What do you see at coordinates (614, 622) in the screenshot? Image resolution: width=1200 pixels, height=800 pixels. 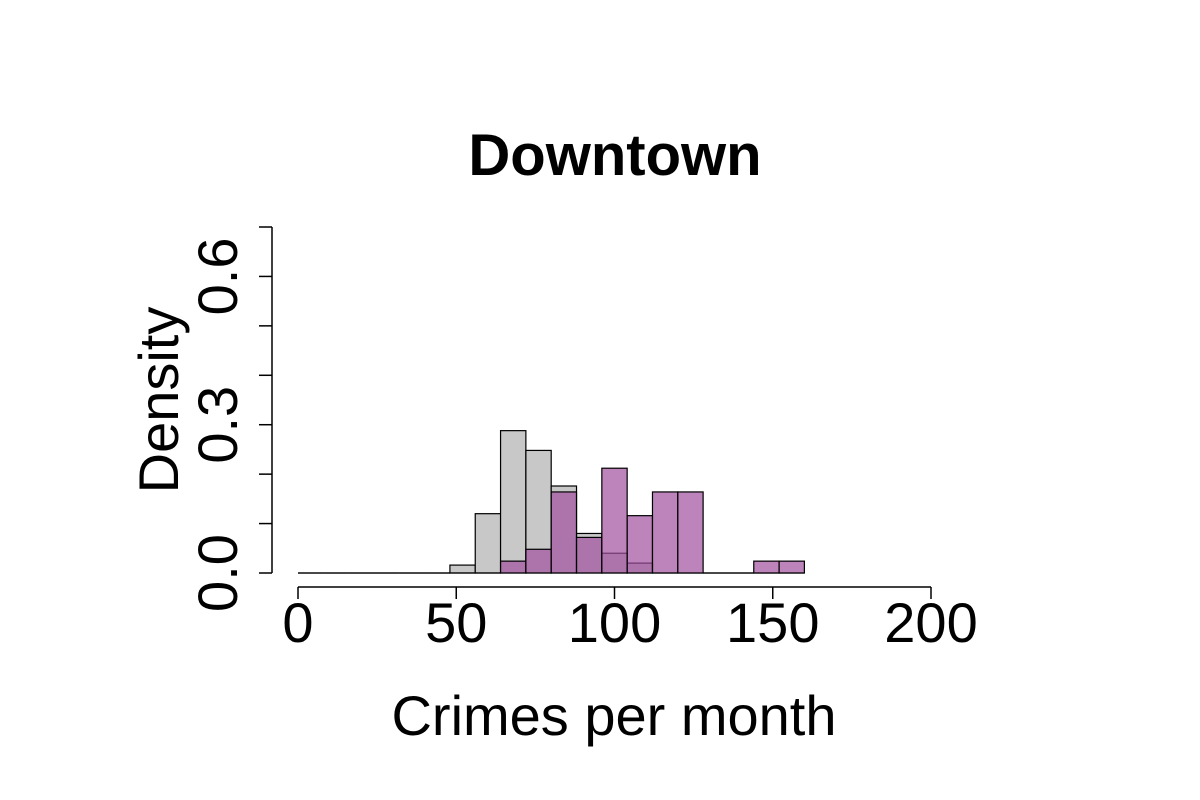 I see `x-tick-label: 100` at bounding box center [614, 622].